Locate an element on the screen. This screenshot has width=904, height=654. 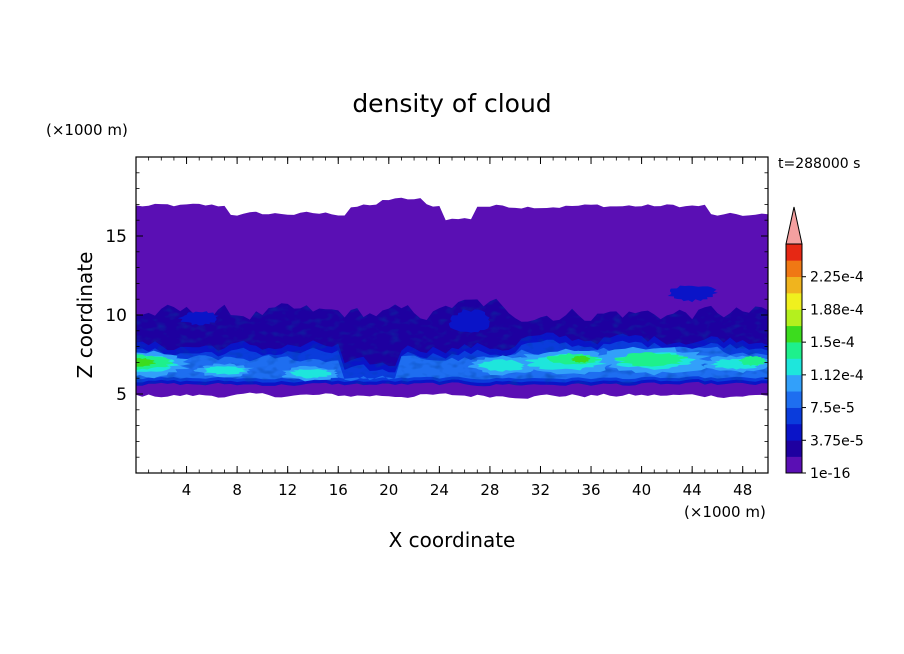
colorbar-label-4: 1.5e-4 is located at coordinates (832, 343).